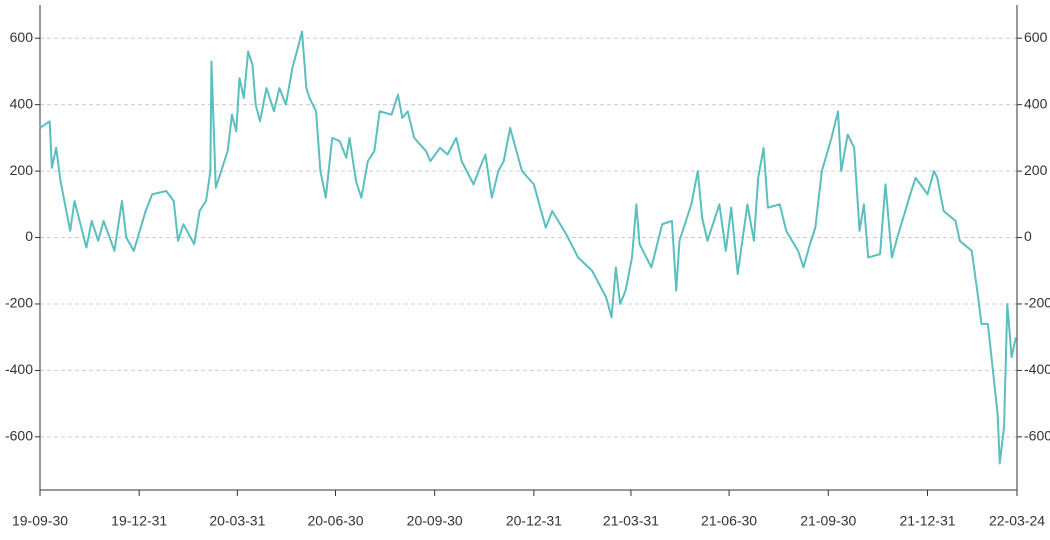  I want to click on y2-tick-label: 200, so click(1036, 170).